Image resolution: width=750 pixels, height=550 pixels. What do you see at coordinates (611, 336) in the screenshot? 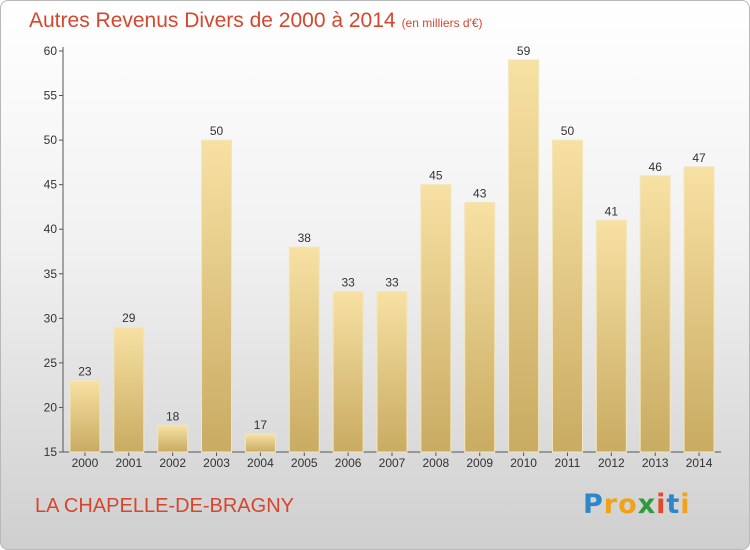
I see `bar-2012` at bounding box center [611, 336].